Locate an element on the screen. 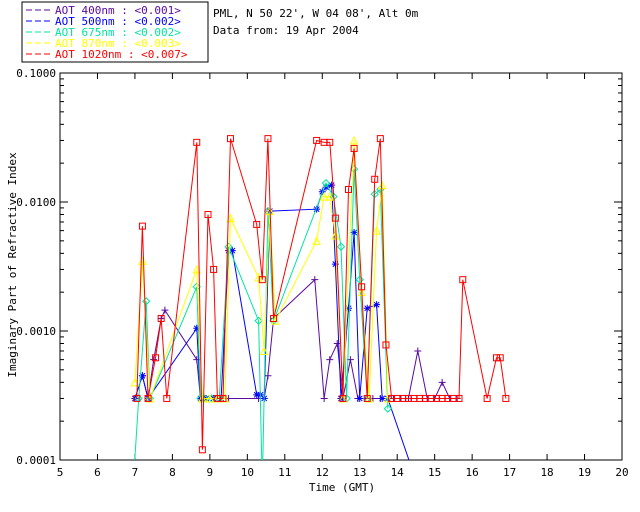 The image size is (640, 512). legend-label: AOT 400nm : <0.001> is located at coordinates (118, 10).